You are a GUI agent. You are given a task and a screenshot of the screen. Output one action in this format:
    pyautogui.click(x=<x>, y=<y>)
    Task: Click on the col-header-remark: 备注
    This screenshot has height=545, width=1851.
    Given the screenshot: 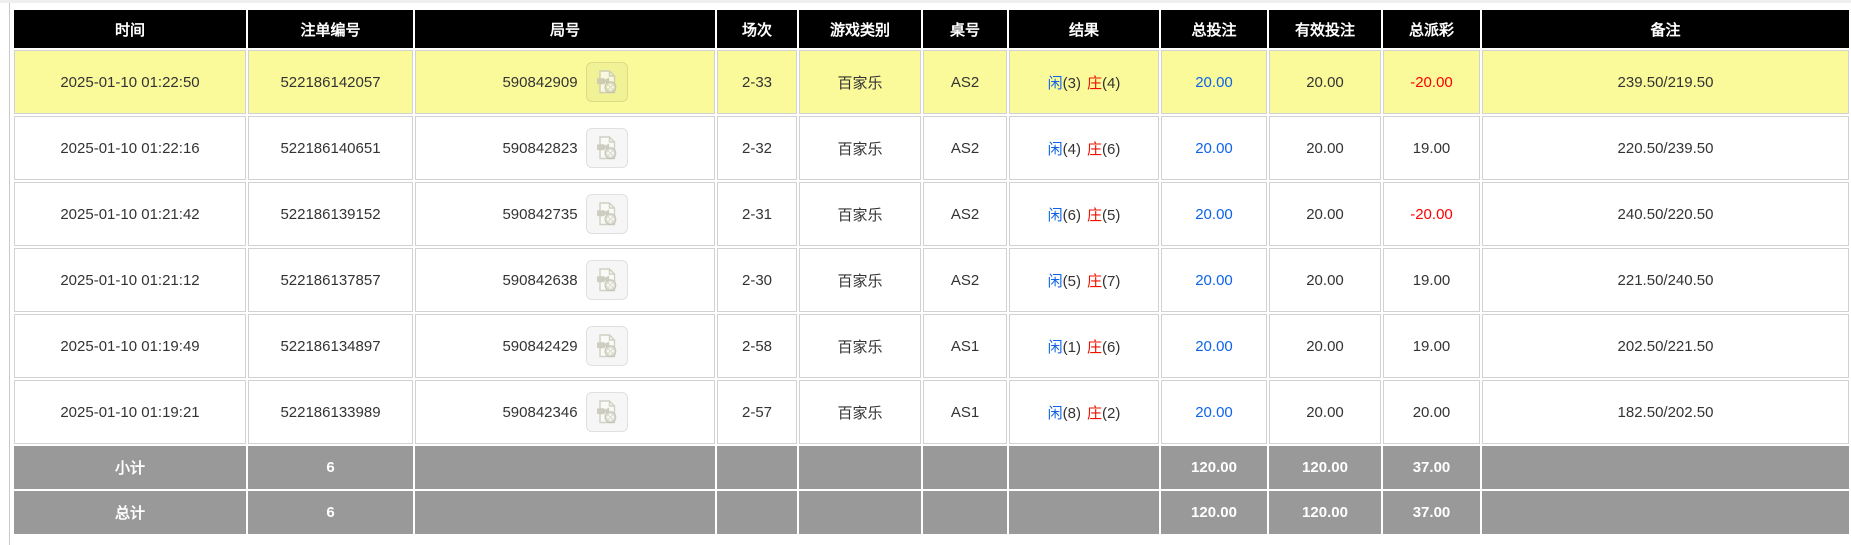 What is the action you would take?
    pyautogui.click(x=1665, y=29)
    